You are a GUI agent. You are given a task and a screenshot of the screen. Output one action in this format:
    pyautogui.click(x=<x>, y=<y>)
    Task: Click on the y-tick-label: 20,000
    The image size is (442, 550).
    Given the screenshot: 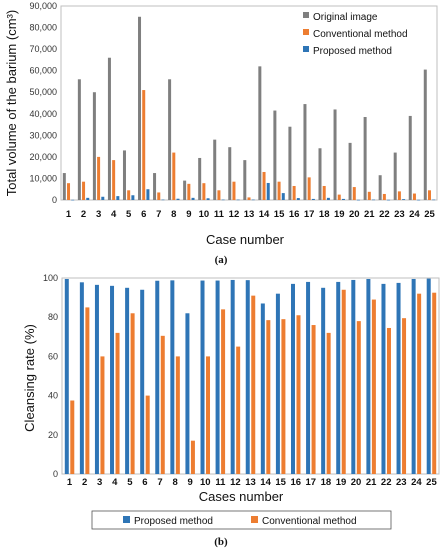 What is the action you would take?
    pyautogui.click(x=43, y=157)
    